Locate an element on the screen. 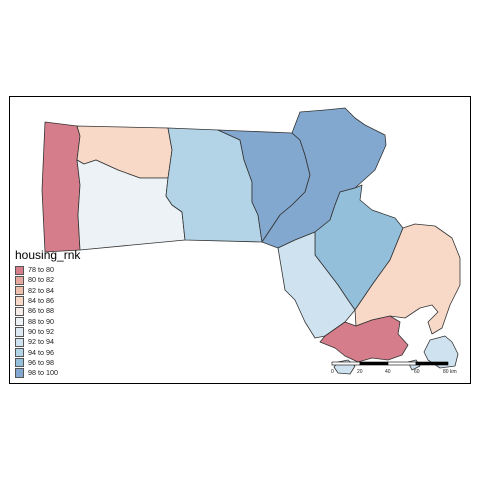 This screenshot has height=480, width=480. legend-label: 84 to 86 is located at coordinates (41, 301).